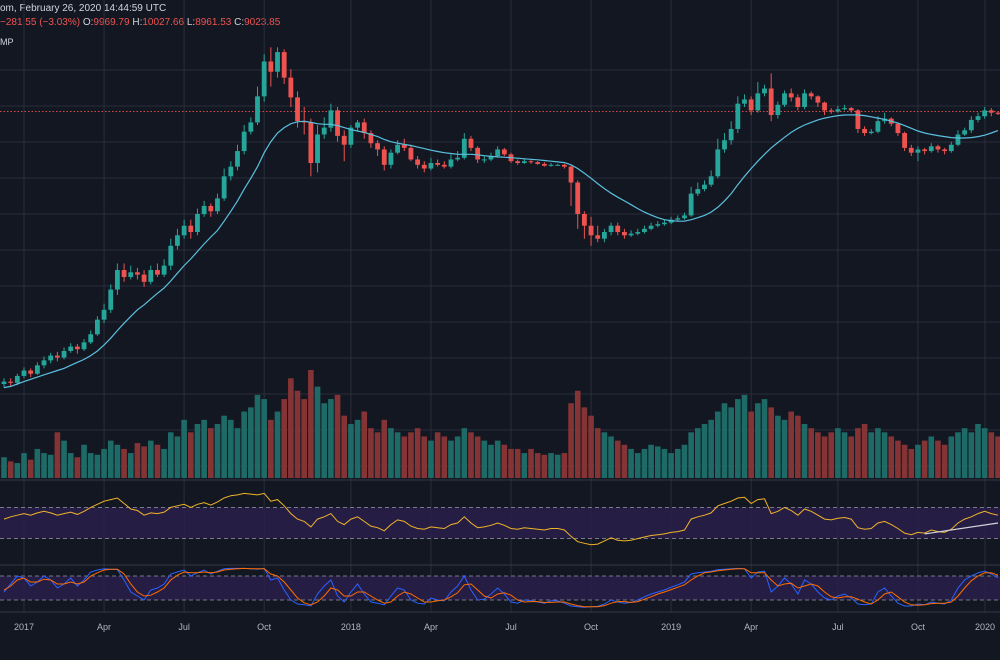  I want to click on rsi-line, so click(501, 519).